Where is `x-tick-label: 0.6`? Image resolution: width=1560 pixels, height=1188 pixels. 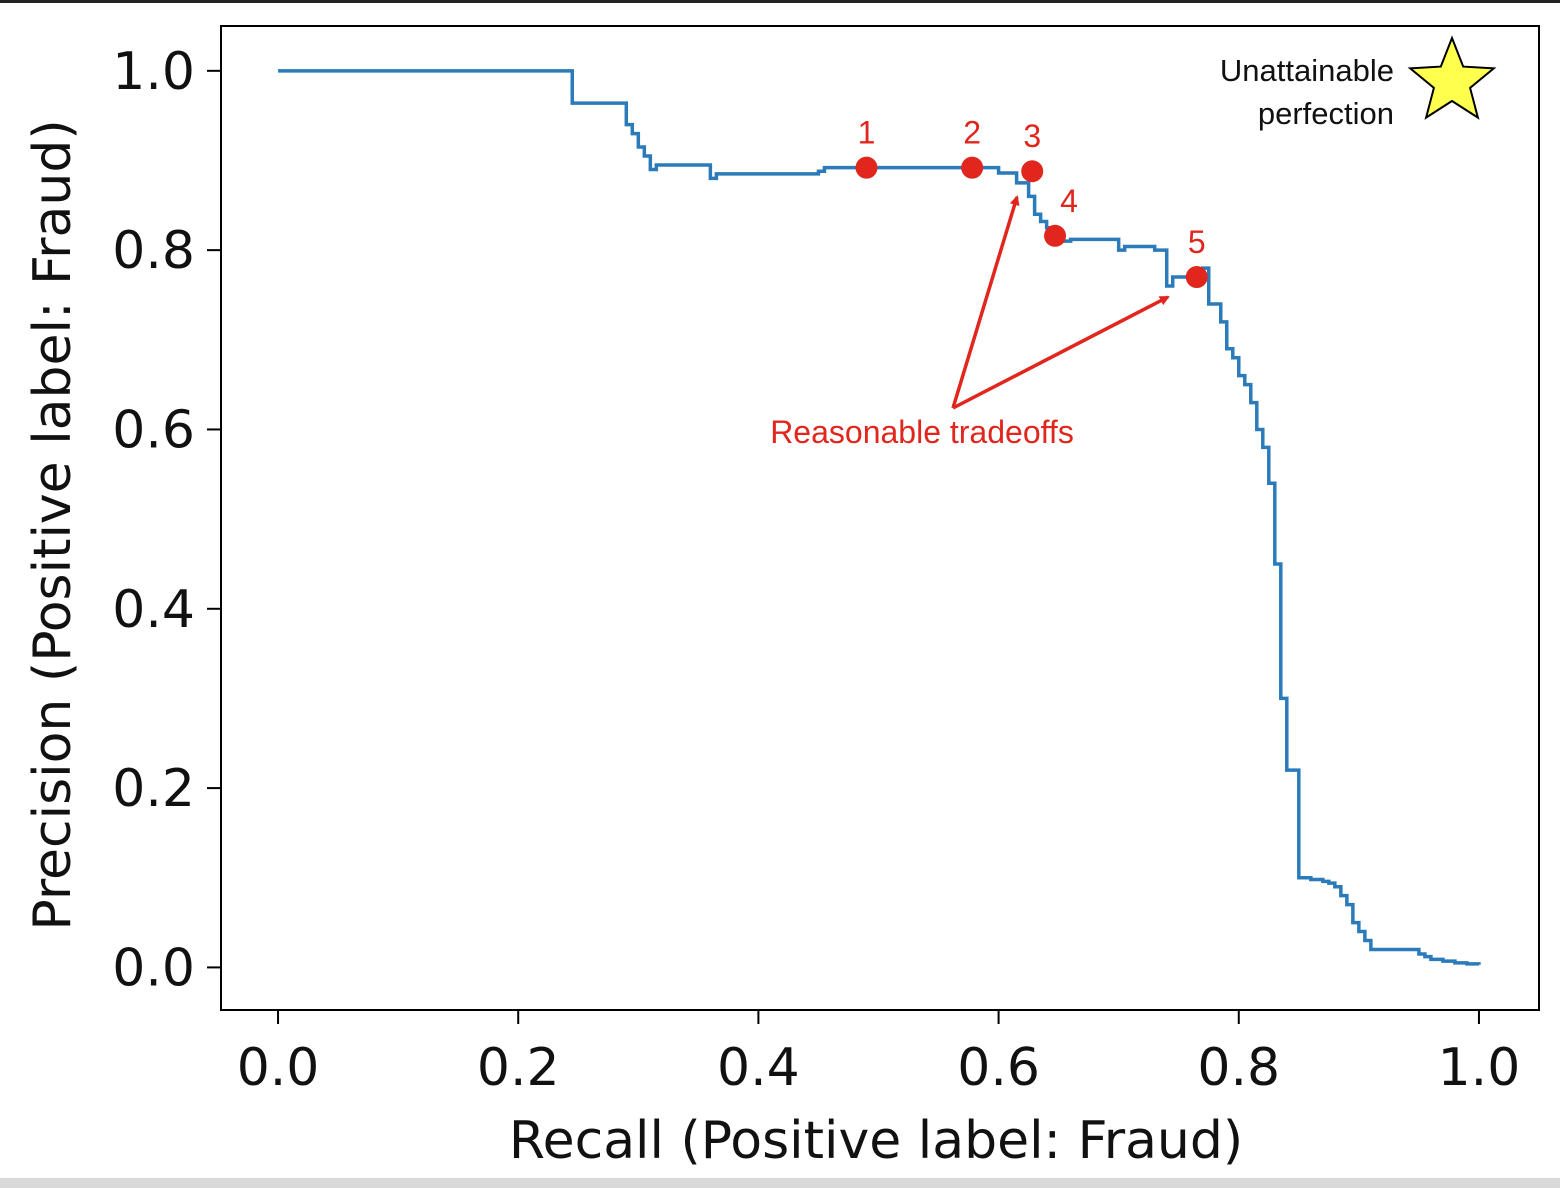
x-tick-label: 0.6 is located at coordinates (998, 1068).